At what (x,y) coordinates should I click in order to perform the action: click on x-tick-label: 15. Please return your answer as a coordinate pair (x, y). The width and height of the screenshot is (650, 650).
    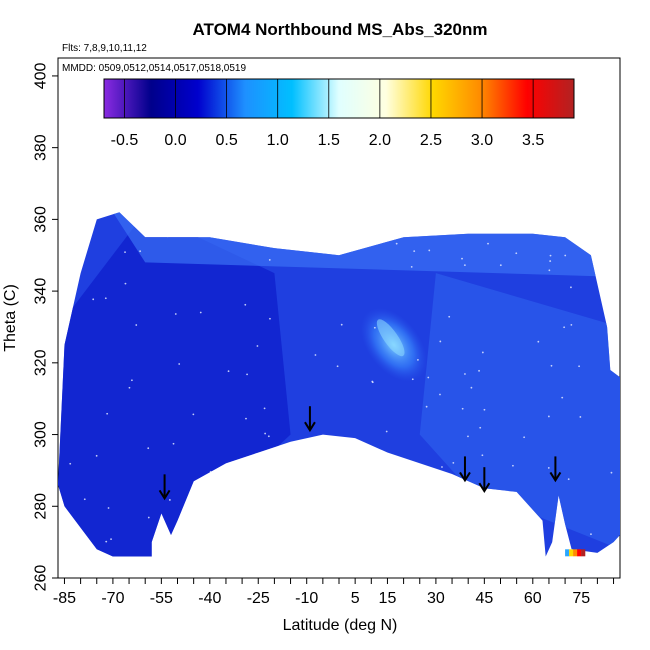
    Looking at the image, I should click on (388, 598).